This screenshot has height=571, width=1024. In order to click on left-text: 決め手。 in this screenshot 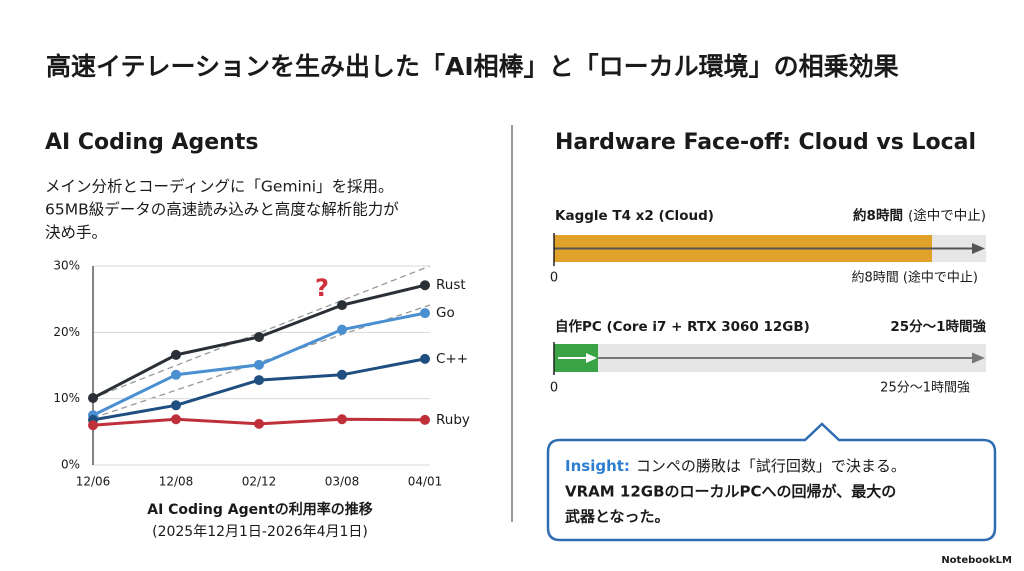, I will do `click(76, 233)`.